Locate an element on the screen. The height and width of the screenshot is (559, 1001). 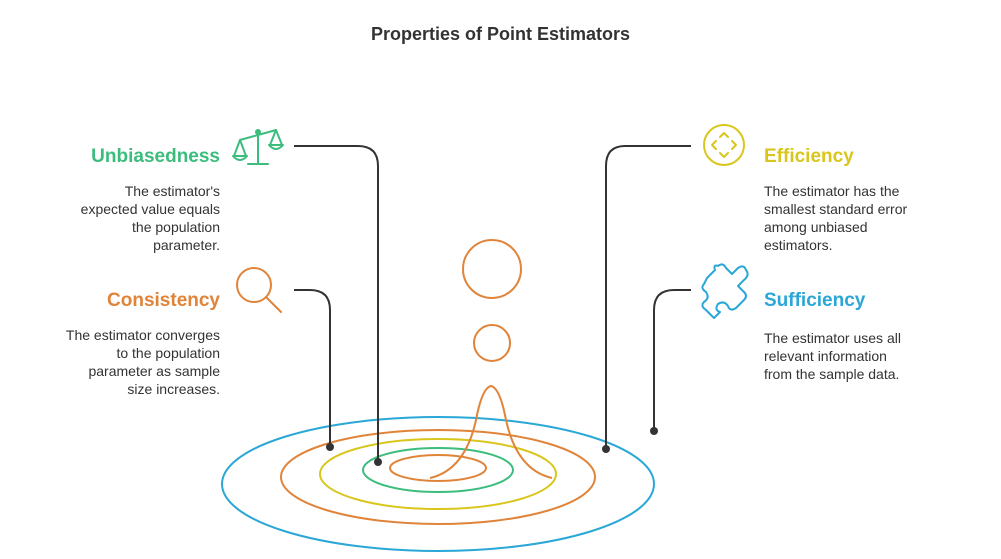
balance-scale-icon is located at coordinates (258, 147).